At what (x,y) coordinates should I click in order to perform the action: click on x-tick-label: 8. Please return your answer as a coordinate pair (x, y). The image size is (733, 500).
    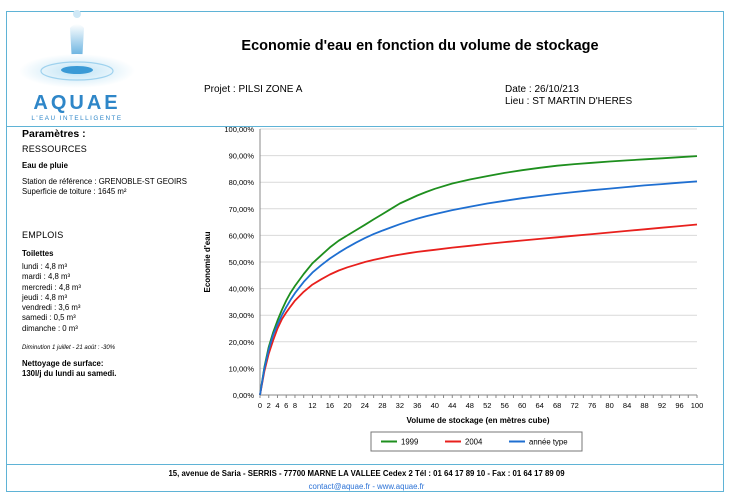
    Looking at the image, I should click on (295, 405).